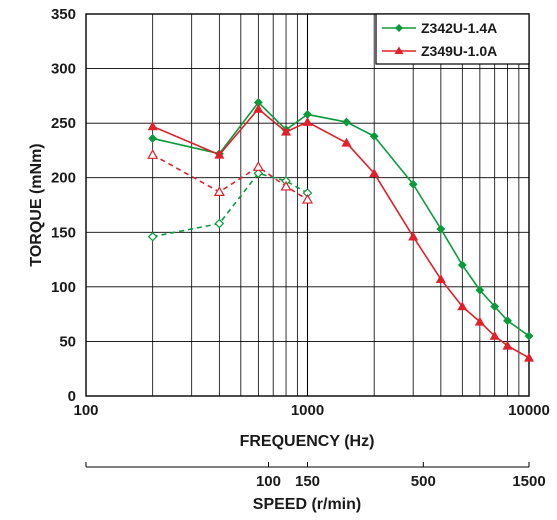 This screenshot has width=557, height=520. I want to click on x-tick-label: 100, so click(85, 410).